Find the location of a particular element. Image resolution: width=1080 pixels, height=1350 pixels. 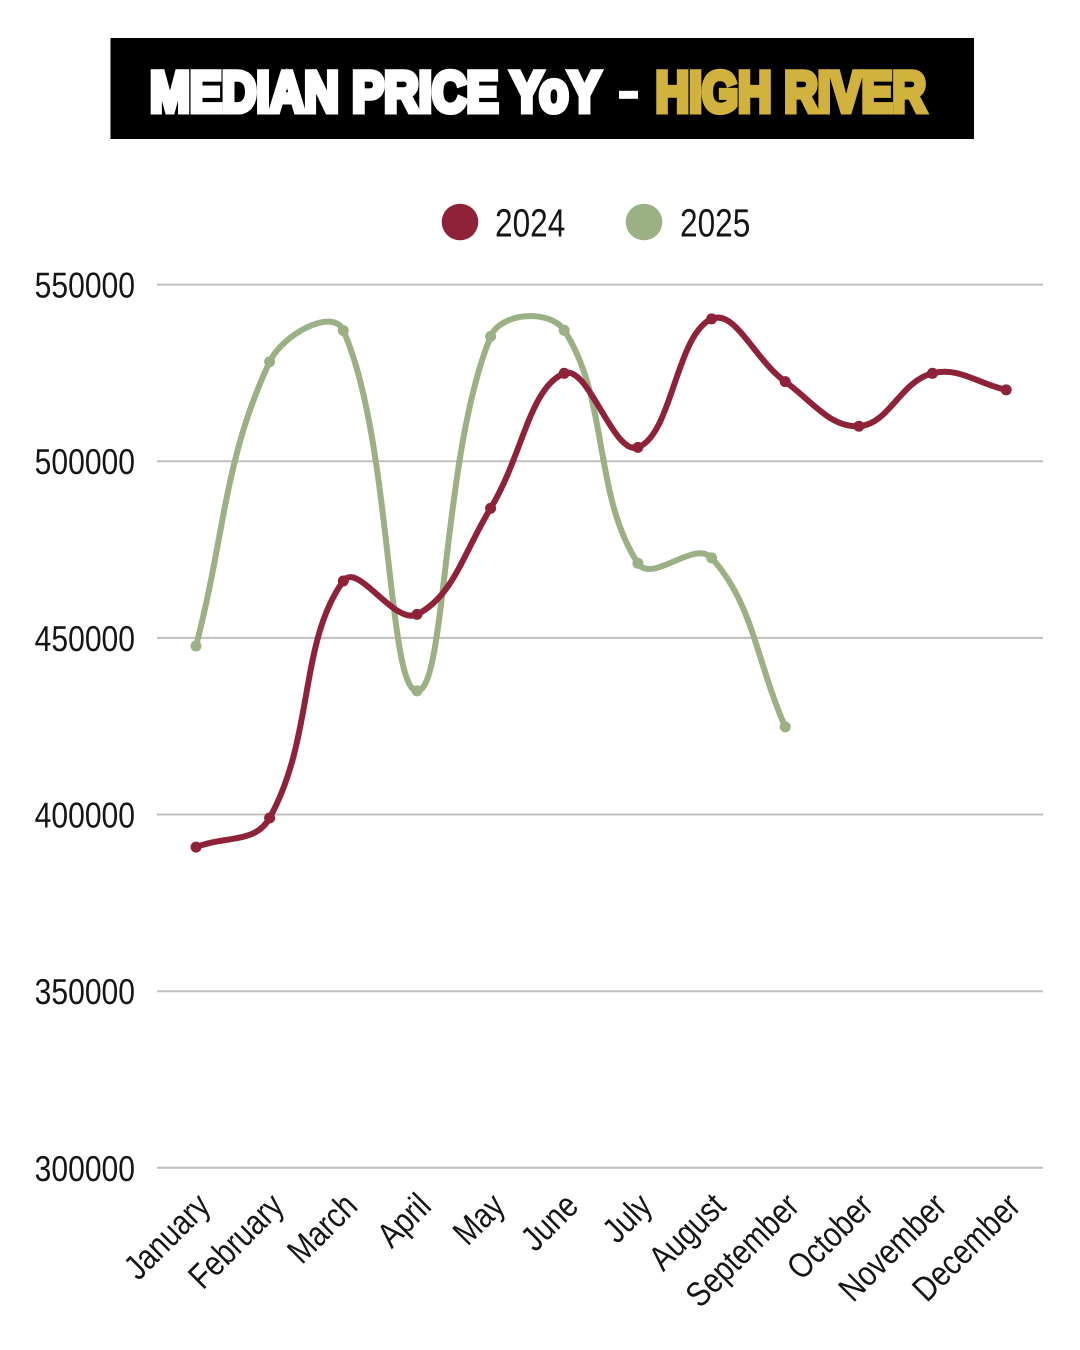

svg-text: 500000 is located at coordinates (85, 461).